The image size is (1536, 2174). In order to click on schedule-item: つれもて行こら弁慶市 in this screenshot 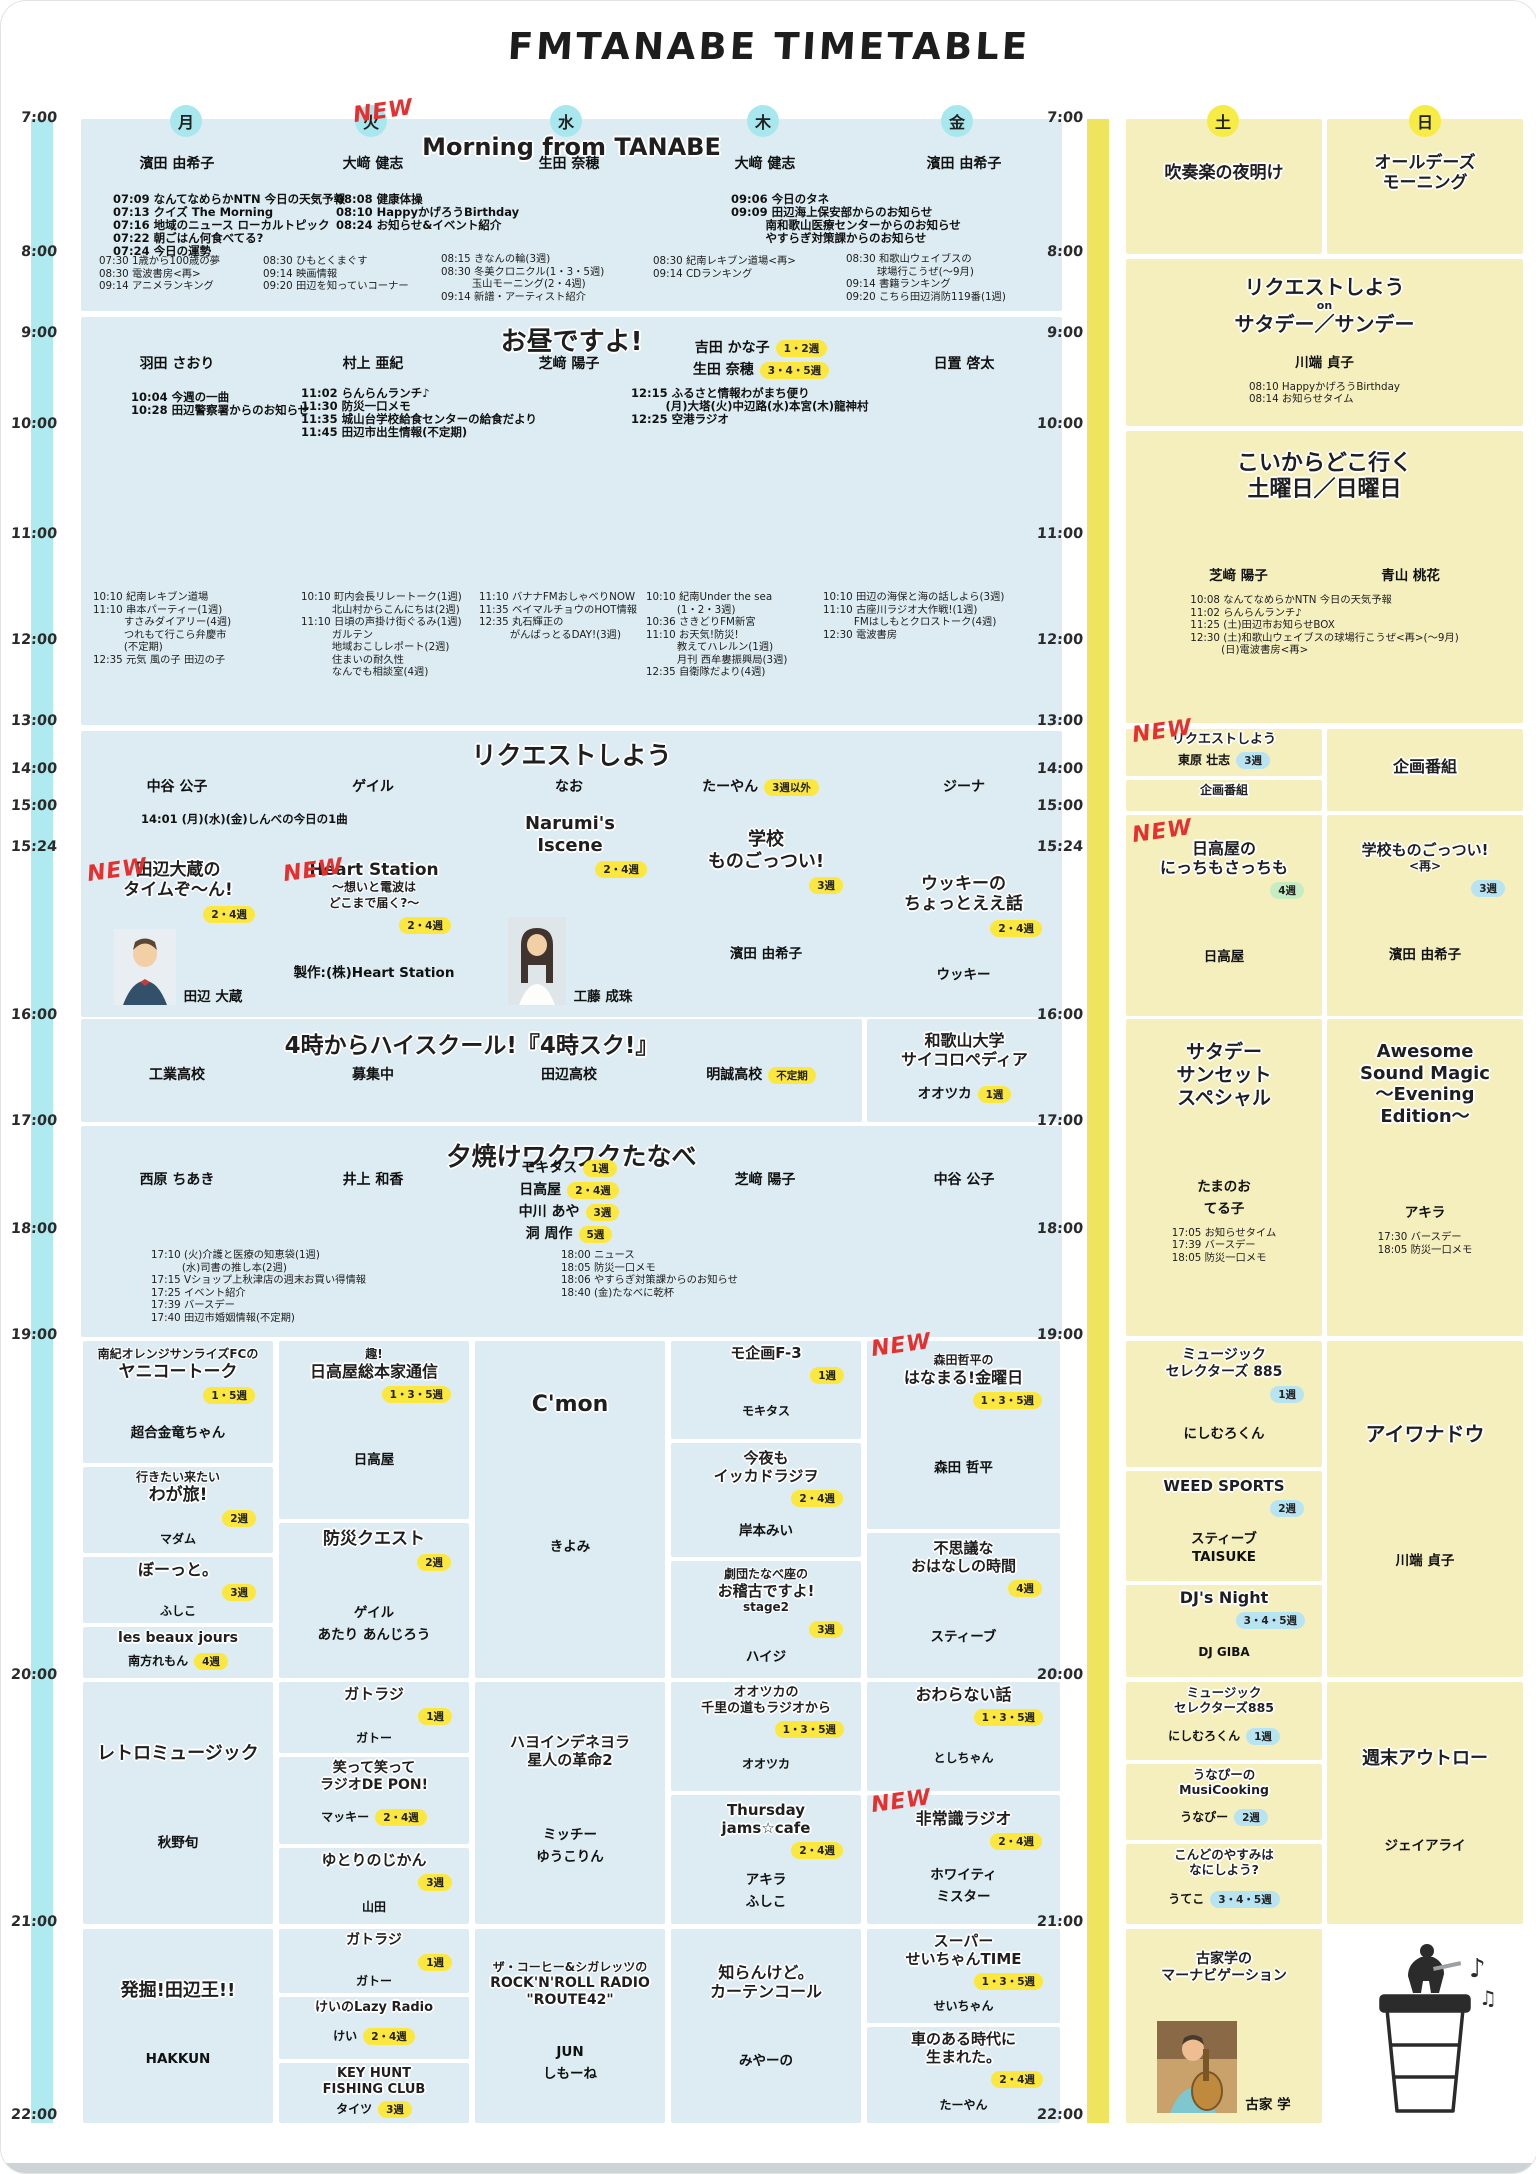, I will do `click(160, 634)`.